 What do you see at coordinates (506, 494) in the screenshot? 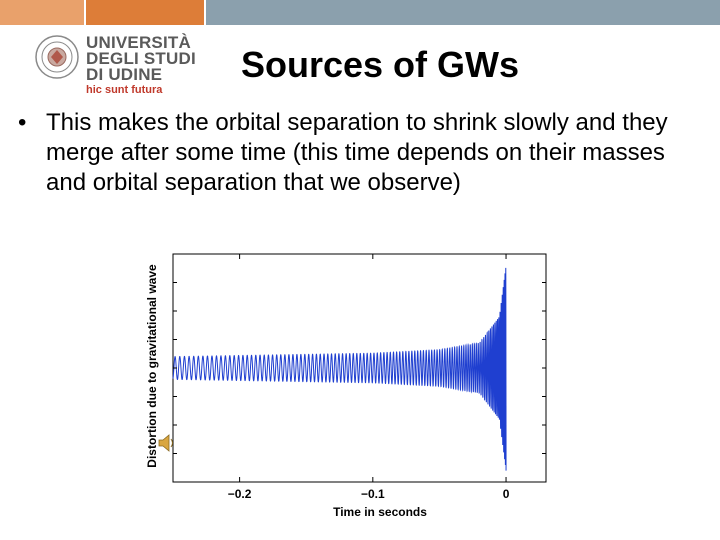
I see `x-tick-label: 0` at bounding box center [506, 494].